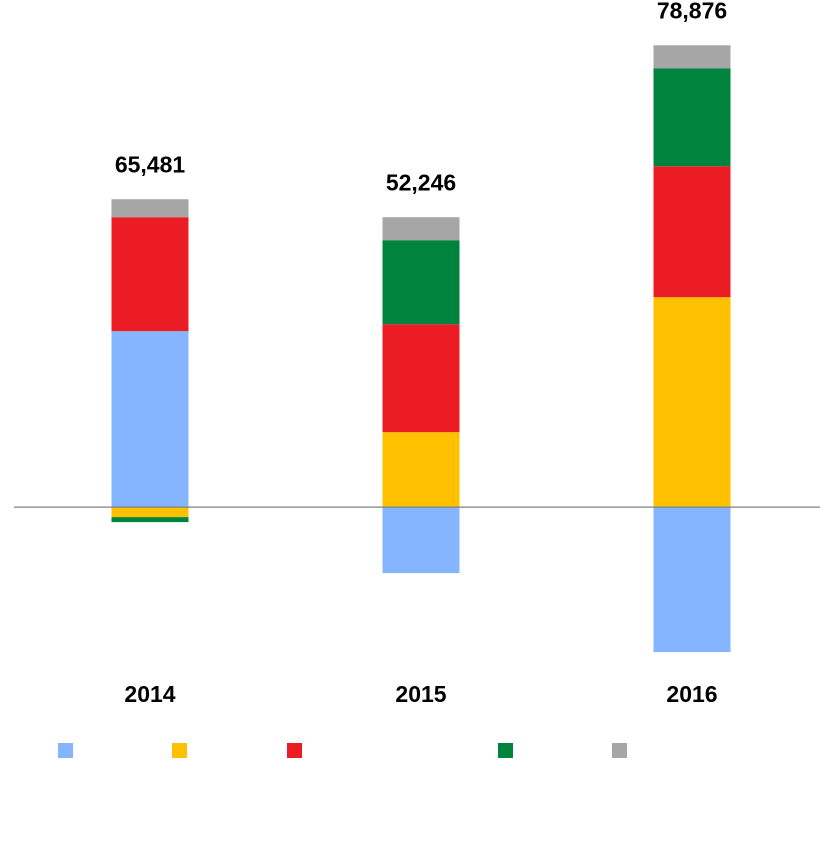 The image size is (820, 851). Describe the element at coordinates (149, 694) in the screenshot. I see `x-tick-label: 2014` at that location.